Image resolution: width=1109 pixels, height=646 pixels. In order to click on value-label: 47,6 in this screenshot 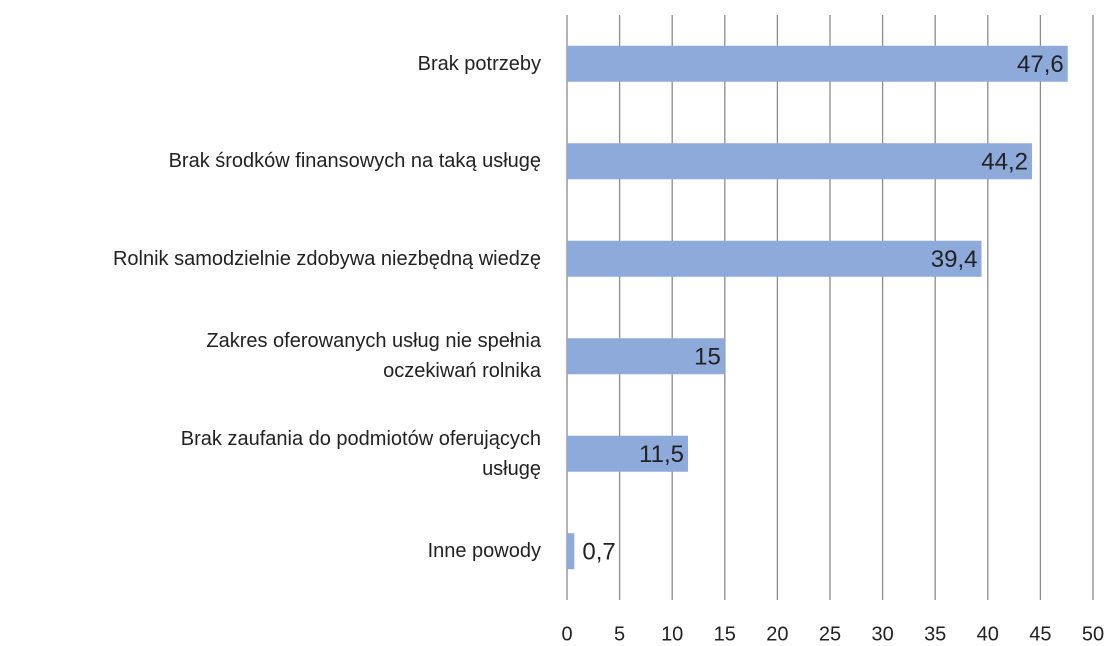, I will do `click(1040, 64)`.